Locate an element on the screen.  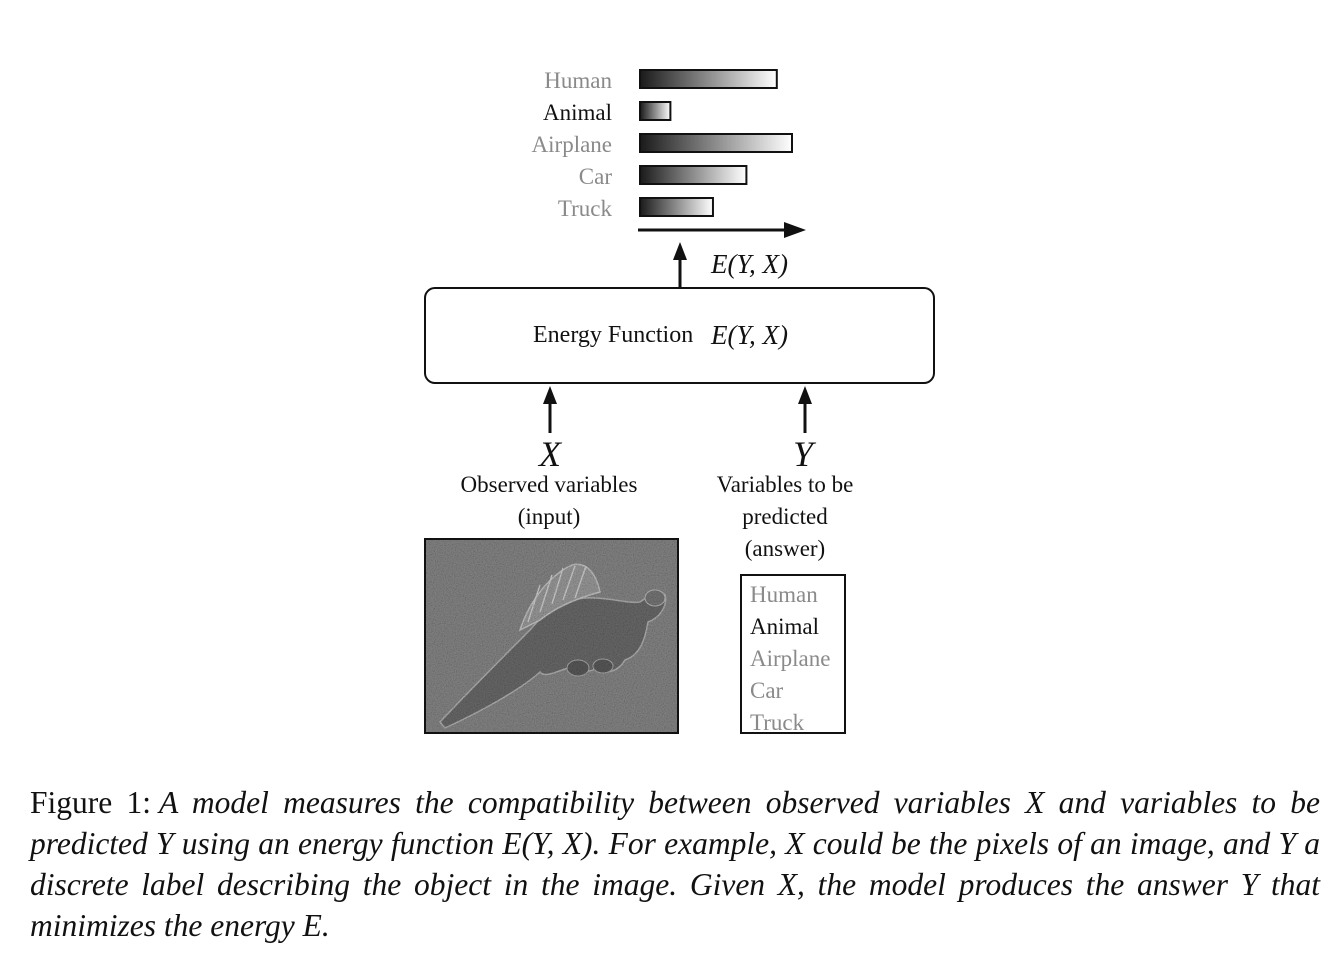
input-arrow is located at coordinates (550, 409).